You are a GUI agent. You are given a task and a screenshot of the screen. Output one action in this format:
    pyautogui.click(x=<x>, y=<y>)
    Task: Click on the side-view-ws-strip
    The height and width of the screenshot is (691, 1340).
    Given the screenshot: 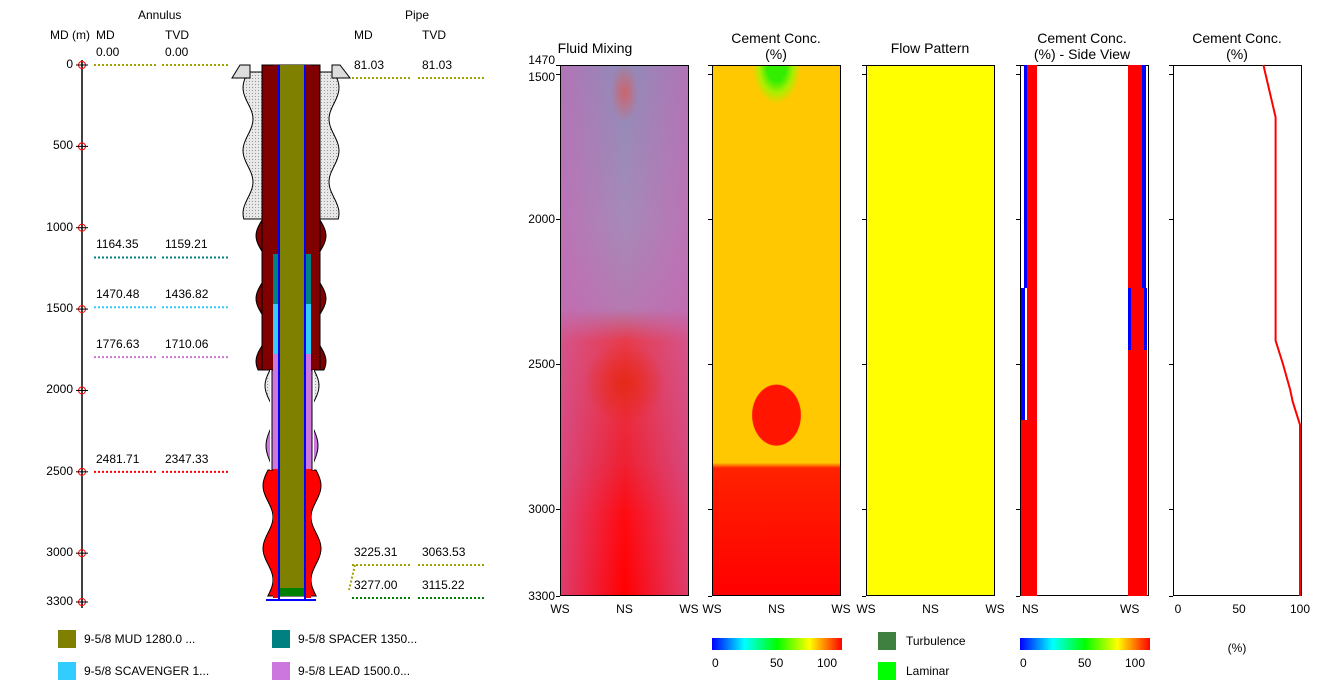 What is the action you would take?
    pyautogui.click(x=1145, y=473)
    